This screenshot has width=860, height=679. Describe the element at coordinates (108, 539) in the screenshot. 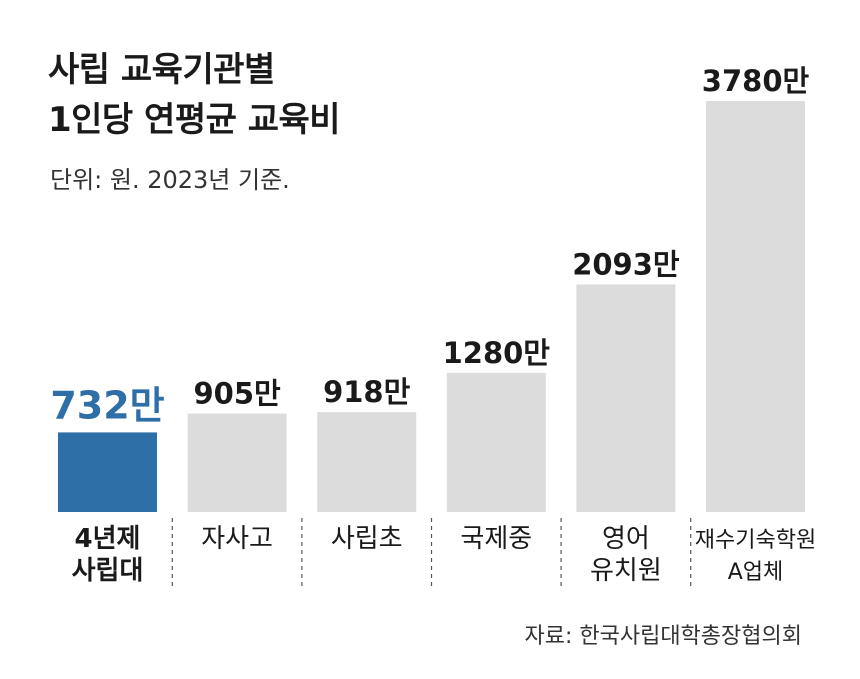

I see `category-label-0-0: 4년제` at that location.